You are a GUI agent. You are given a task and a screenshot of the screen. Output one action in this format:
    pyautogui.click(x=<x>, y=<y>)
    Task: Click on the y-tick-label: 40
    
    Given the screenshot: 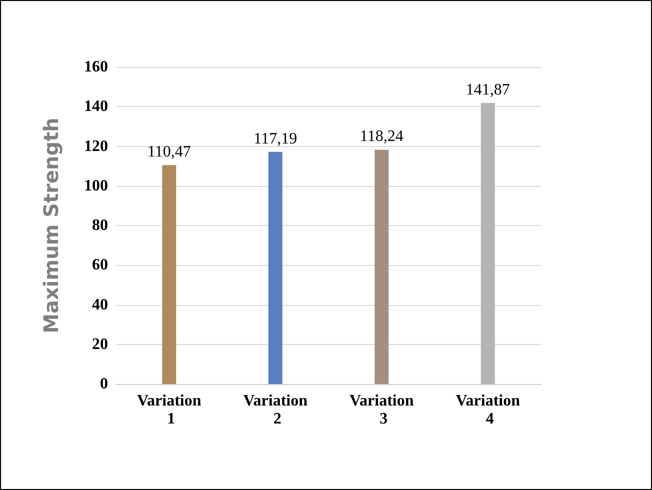 What is the action you would take?
    pyautogui.click(x=100, y=305)
    